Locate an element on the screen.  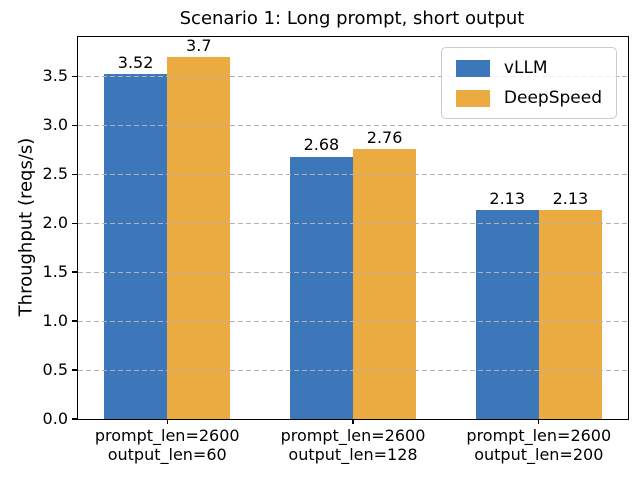
y-tick-label: 3.0 is located at coordinates (55, 125).